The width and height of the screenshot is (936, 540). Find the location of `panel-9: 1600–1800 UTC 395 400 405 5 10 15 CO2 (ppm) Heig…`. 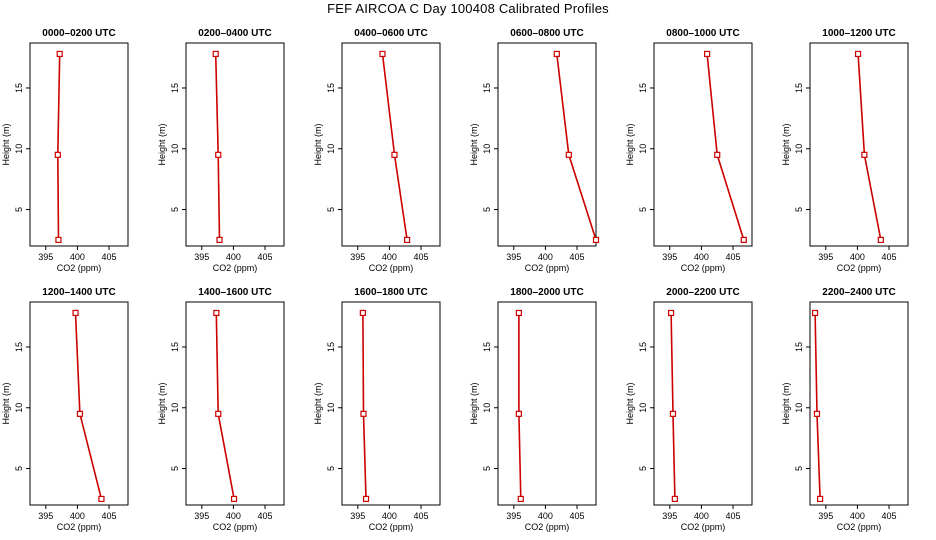

panel-9: 1600–1800 UTC 395 400 405 5 10 15 CO2 (ppm) Heig… is located at coordinates (377, 409).